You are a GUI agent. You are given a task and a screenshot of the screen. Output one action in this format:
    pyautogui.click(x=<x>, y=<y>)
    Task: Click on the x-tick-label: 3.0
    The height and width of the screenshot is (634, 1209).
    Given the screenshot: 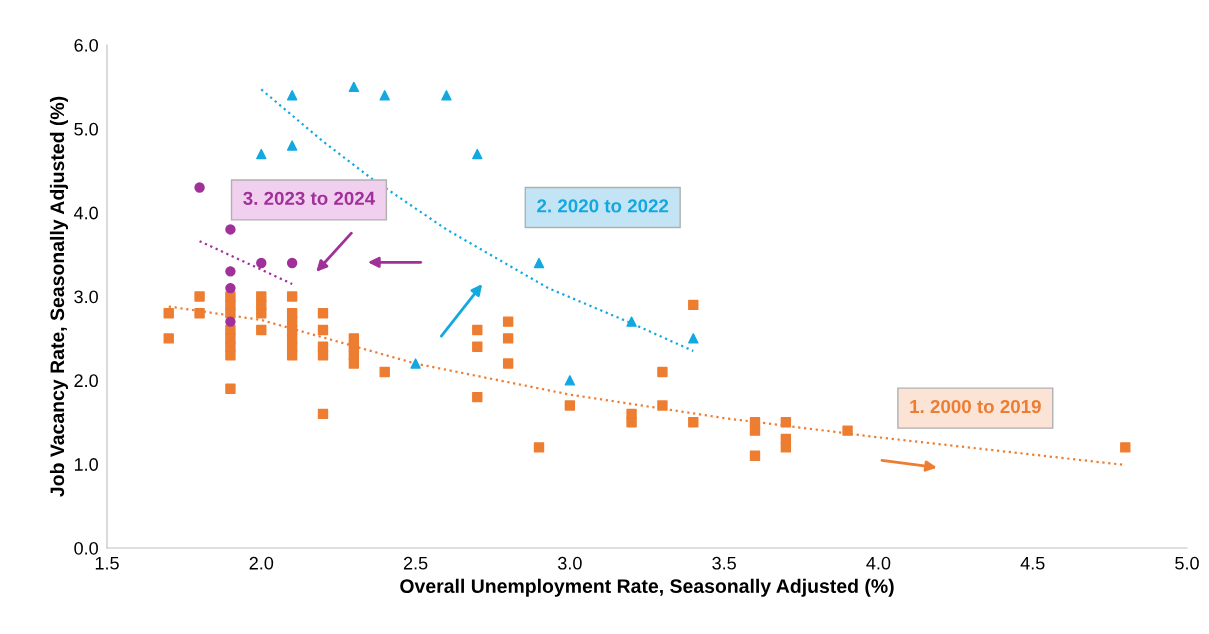 What is the action you would take?
    pyautogui.click(x=570, y=563)
    